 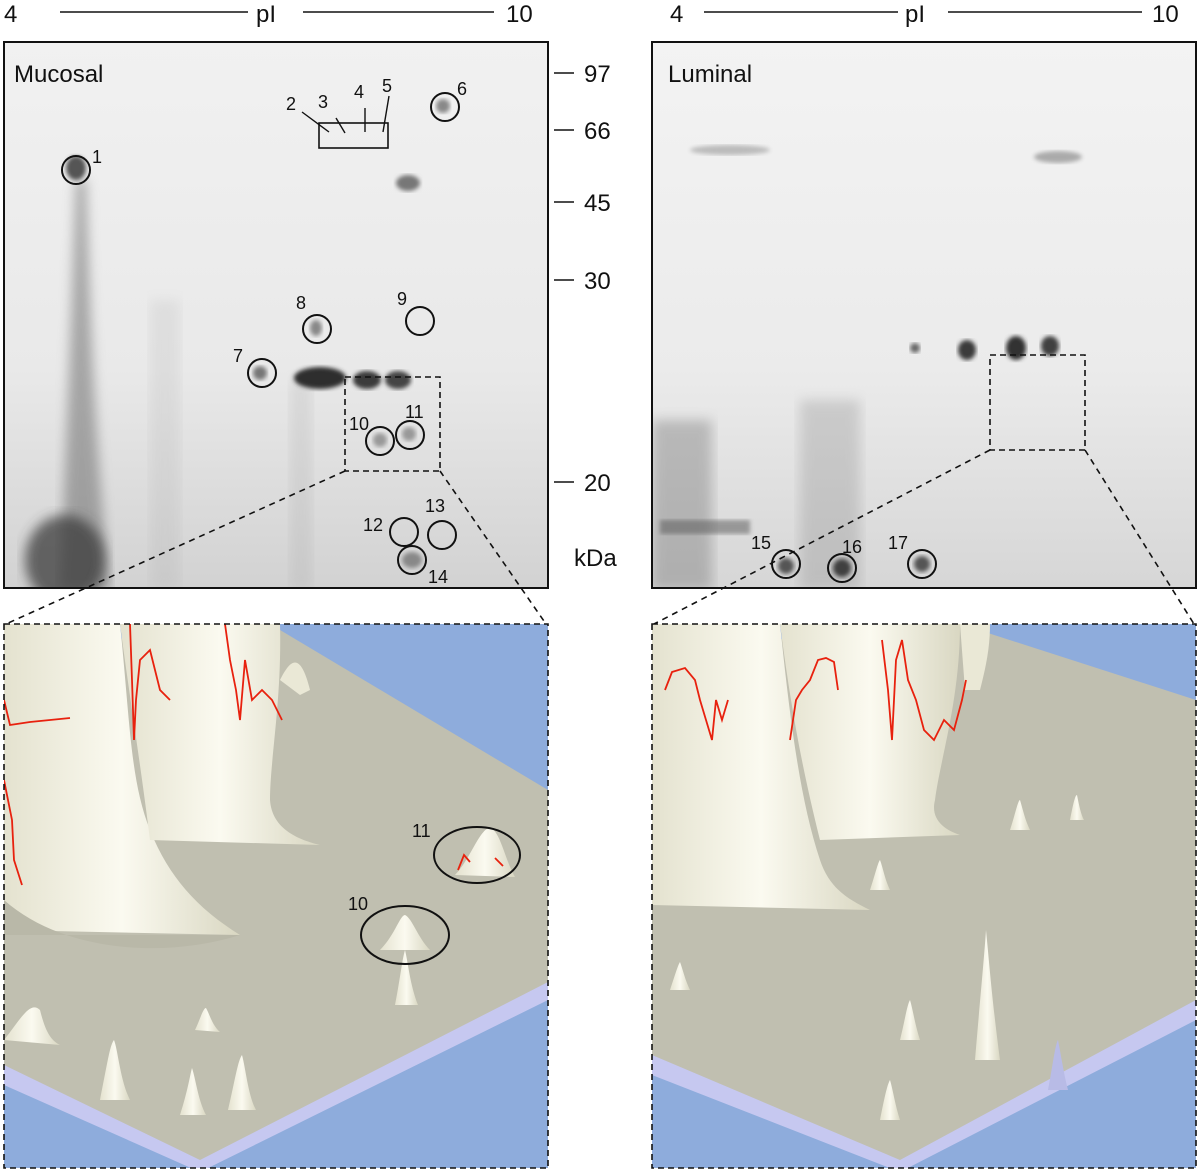 I want to click on mw-marker-45: 45, so click(x=597, y=203).